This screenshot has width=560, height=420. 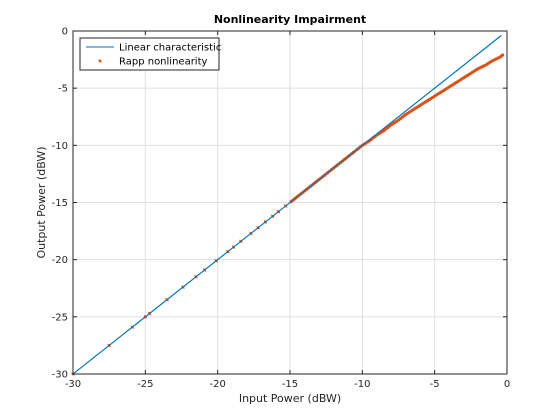 I want to click on x-tick-label: -20, so click(x=217, y=384).